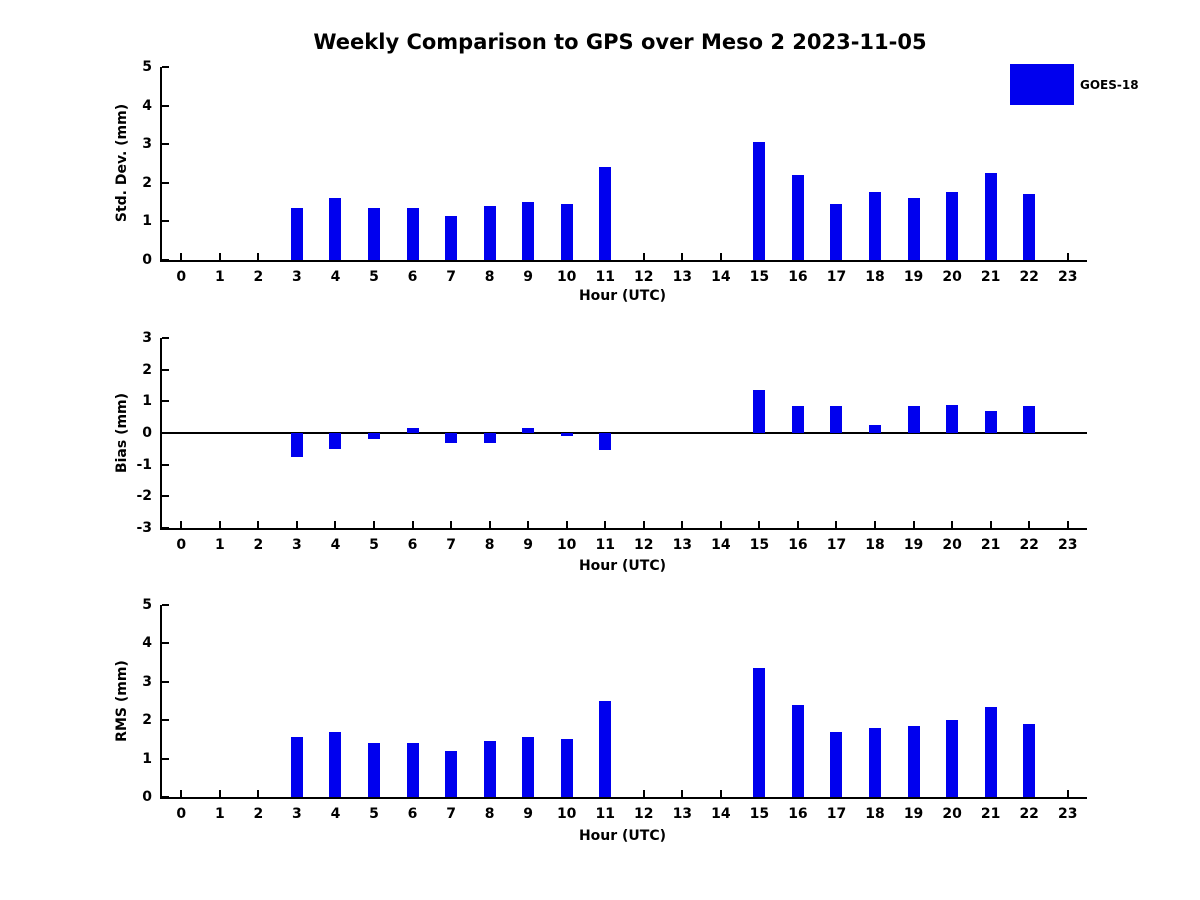  I want to click on x-tick-label: 22, so click(1029, 277).